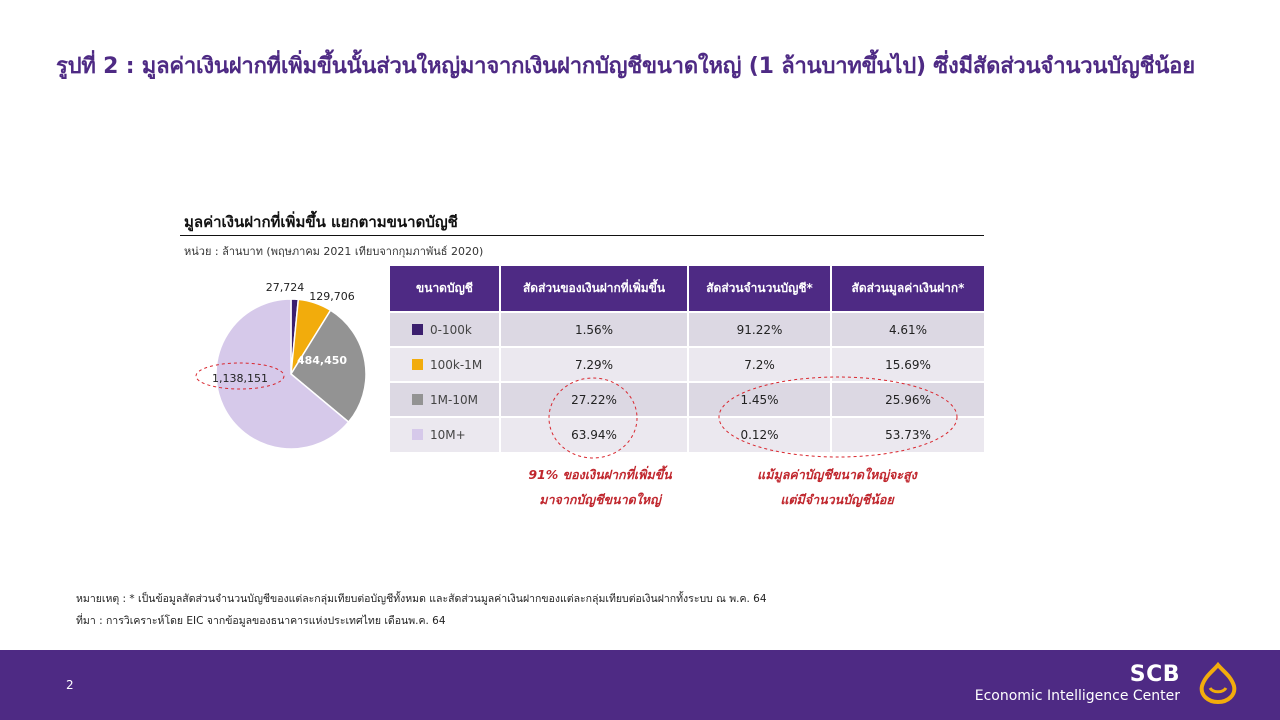 The height and width of the screenshot is (720, 1280). Describe the element at coordinates (285, 287) in the screenshot. I see `pie-value-label: 27,724` at that location.